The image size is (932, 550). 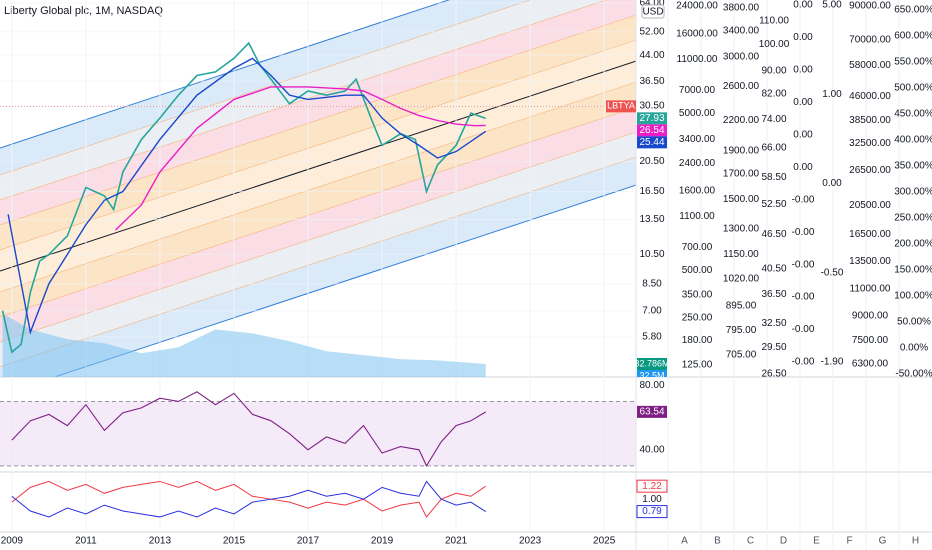 What do you see at coordinates (697, 340) in the screenshot?
I see `scale-label: 180.00` at bounding box center [697, 340].